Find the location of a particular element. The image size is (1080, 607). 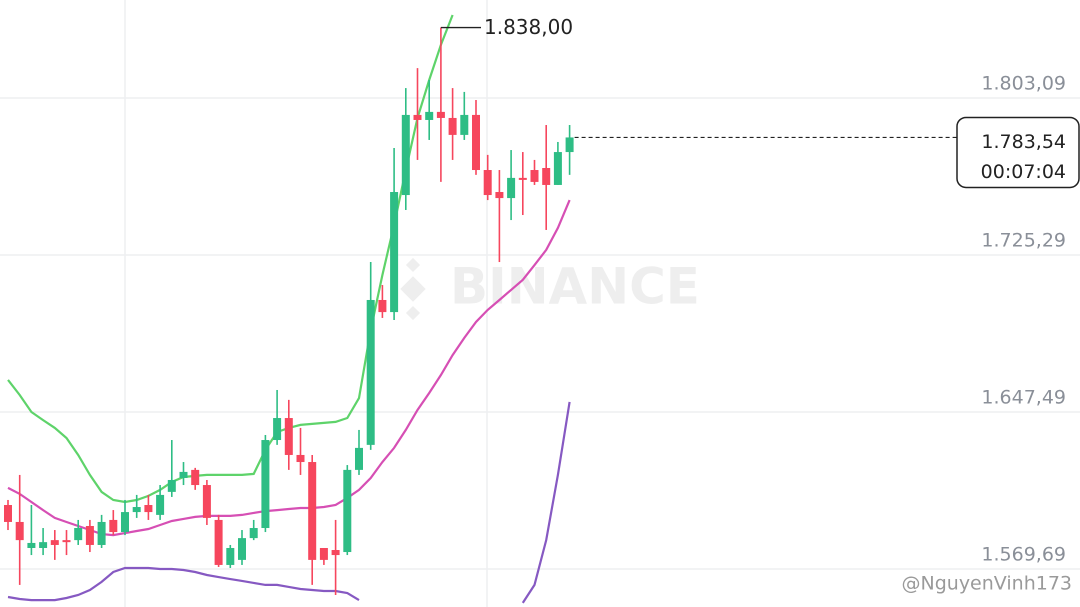

countdown: 00:07:04 is located at coordinates (1023, 172).